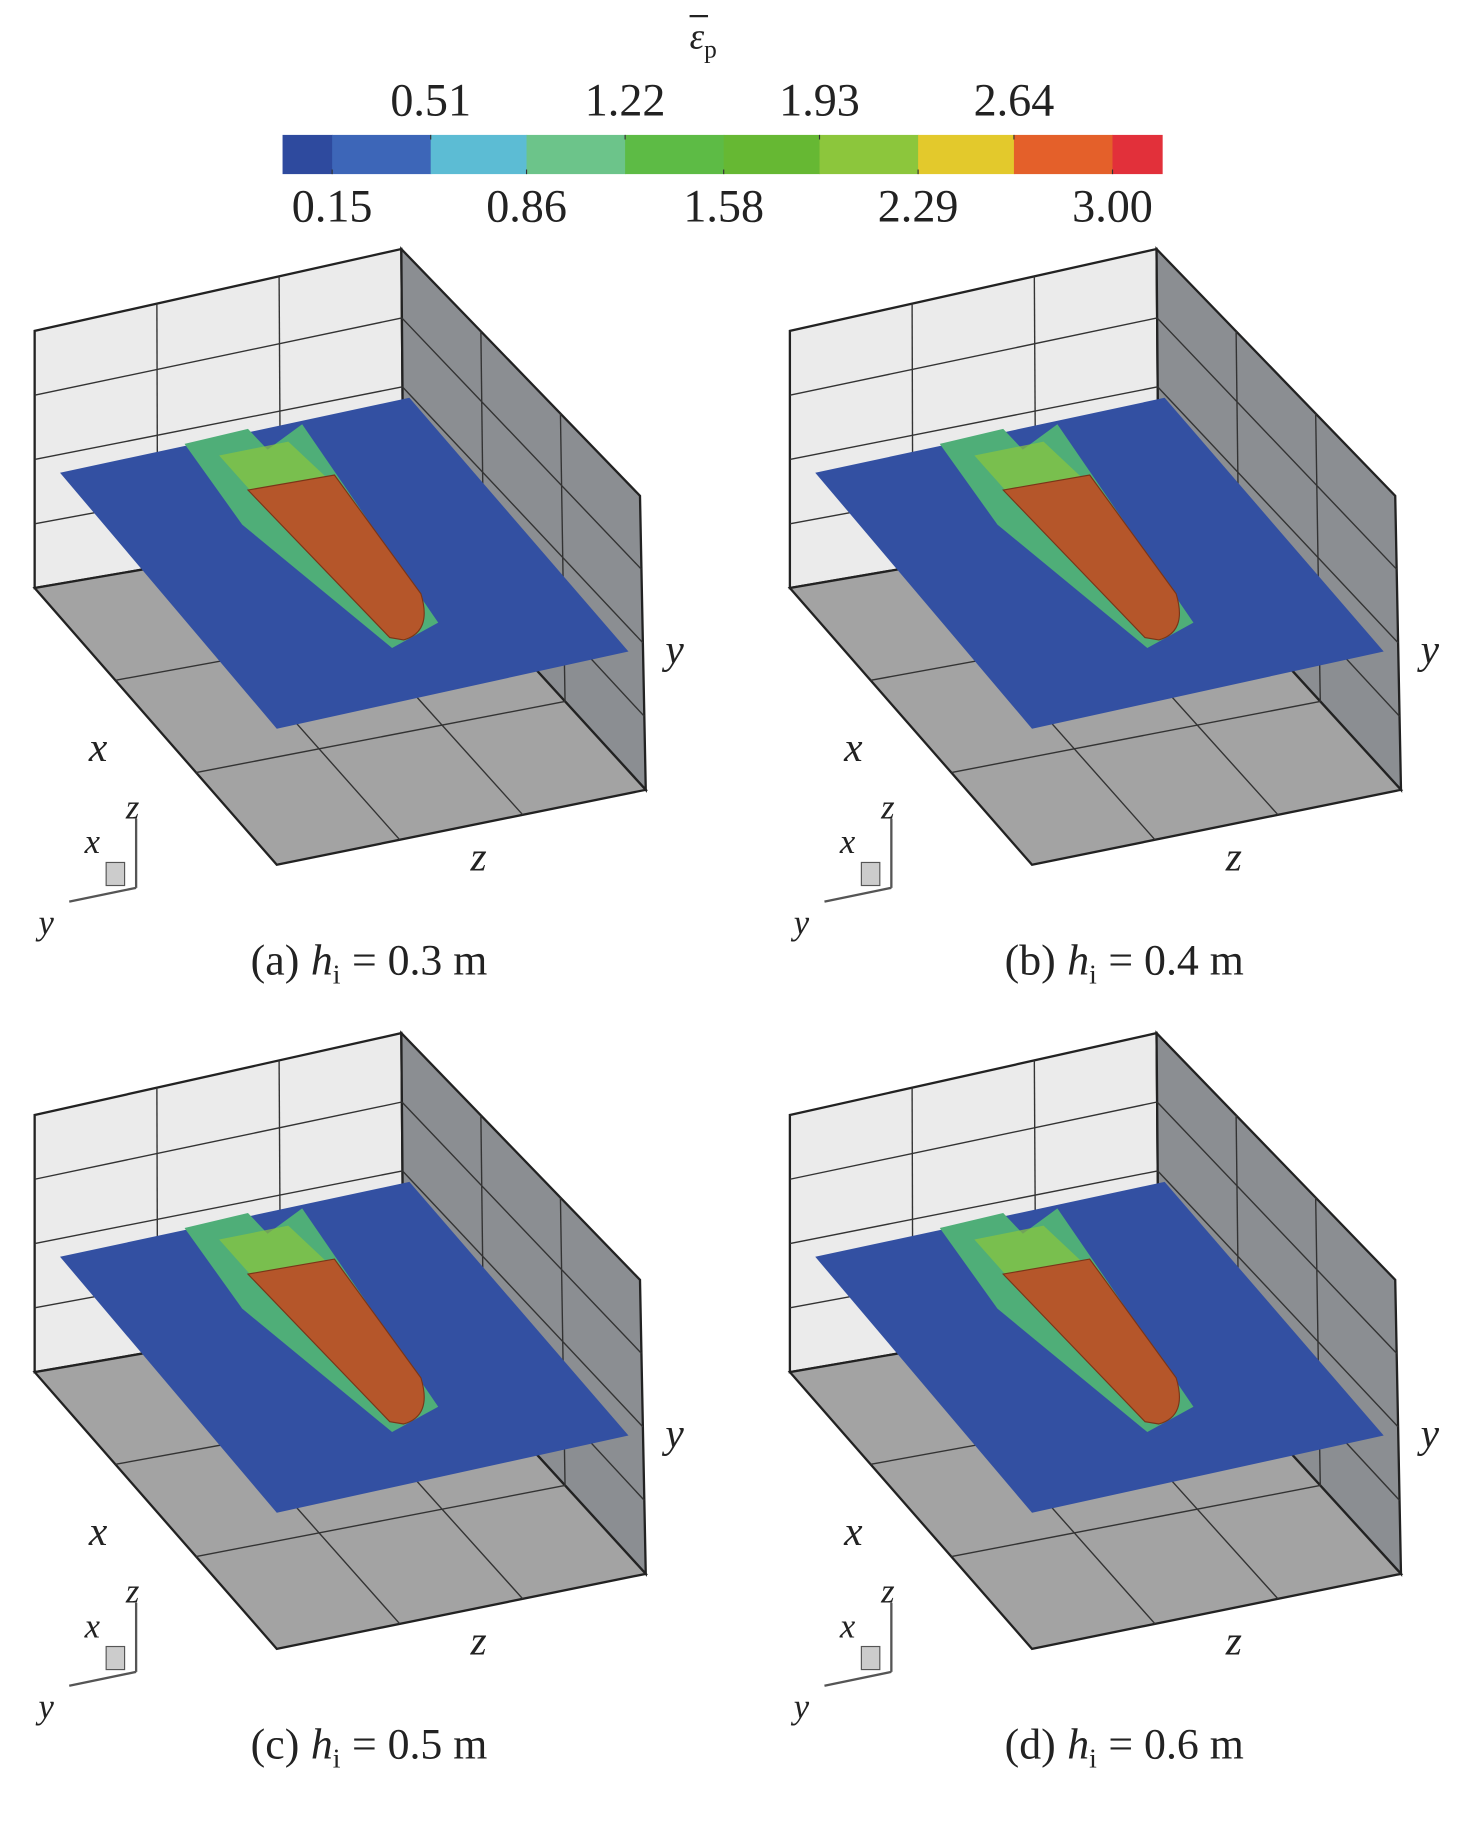  What do you see at coordinates (819, 99) in the screenshot?
I see `tick-label: 1.93` at bounding box center [819, 99].